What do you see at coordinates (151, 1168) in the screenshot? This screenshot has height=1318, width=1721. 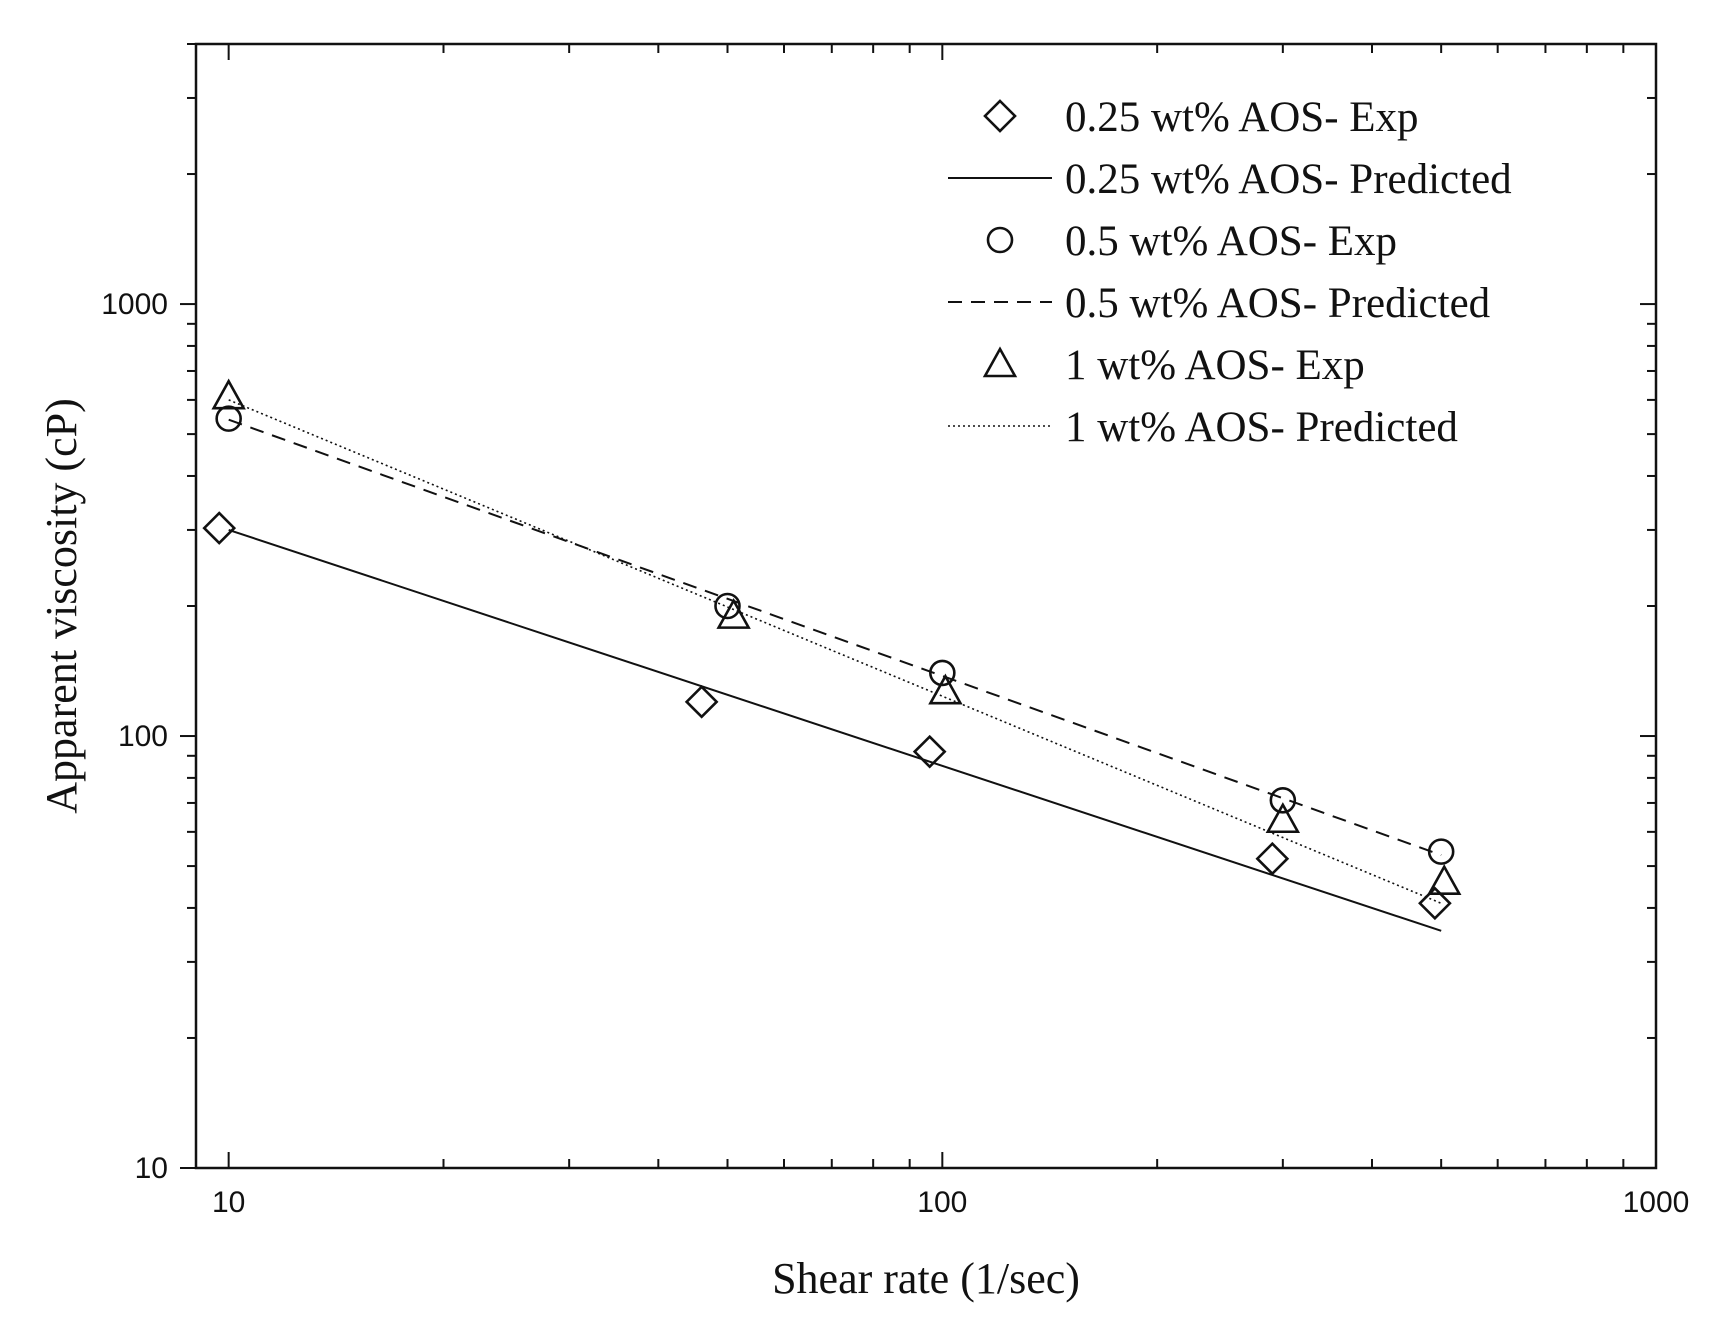 I see `y-tick-label: 10` at bounding box center [151, 1168].